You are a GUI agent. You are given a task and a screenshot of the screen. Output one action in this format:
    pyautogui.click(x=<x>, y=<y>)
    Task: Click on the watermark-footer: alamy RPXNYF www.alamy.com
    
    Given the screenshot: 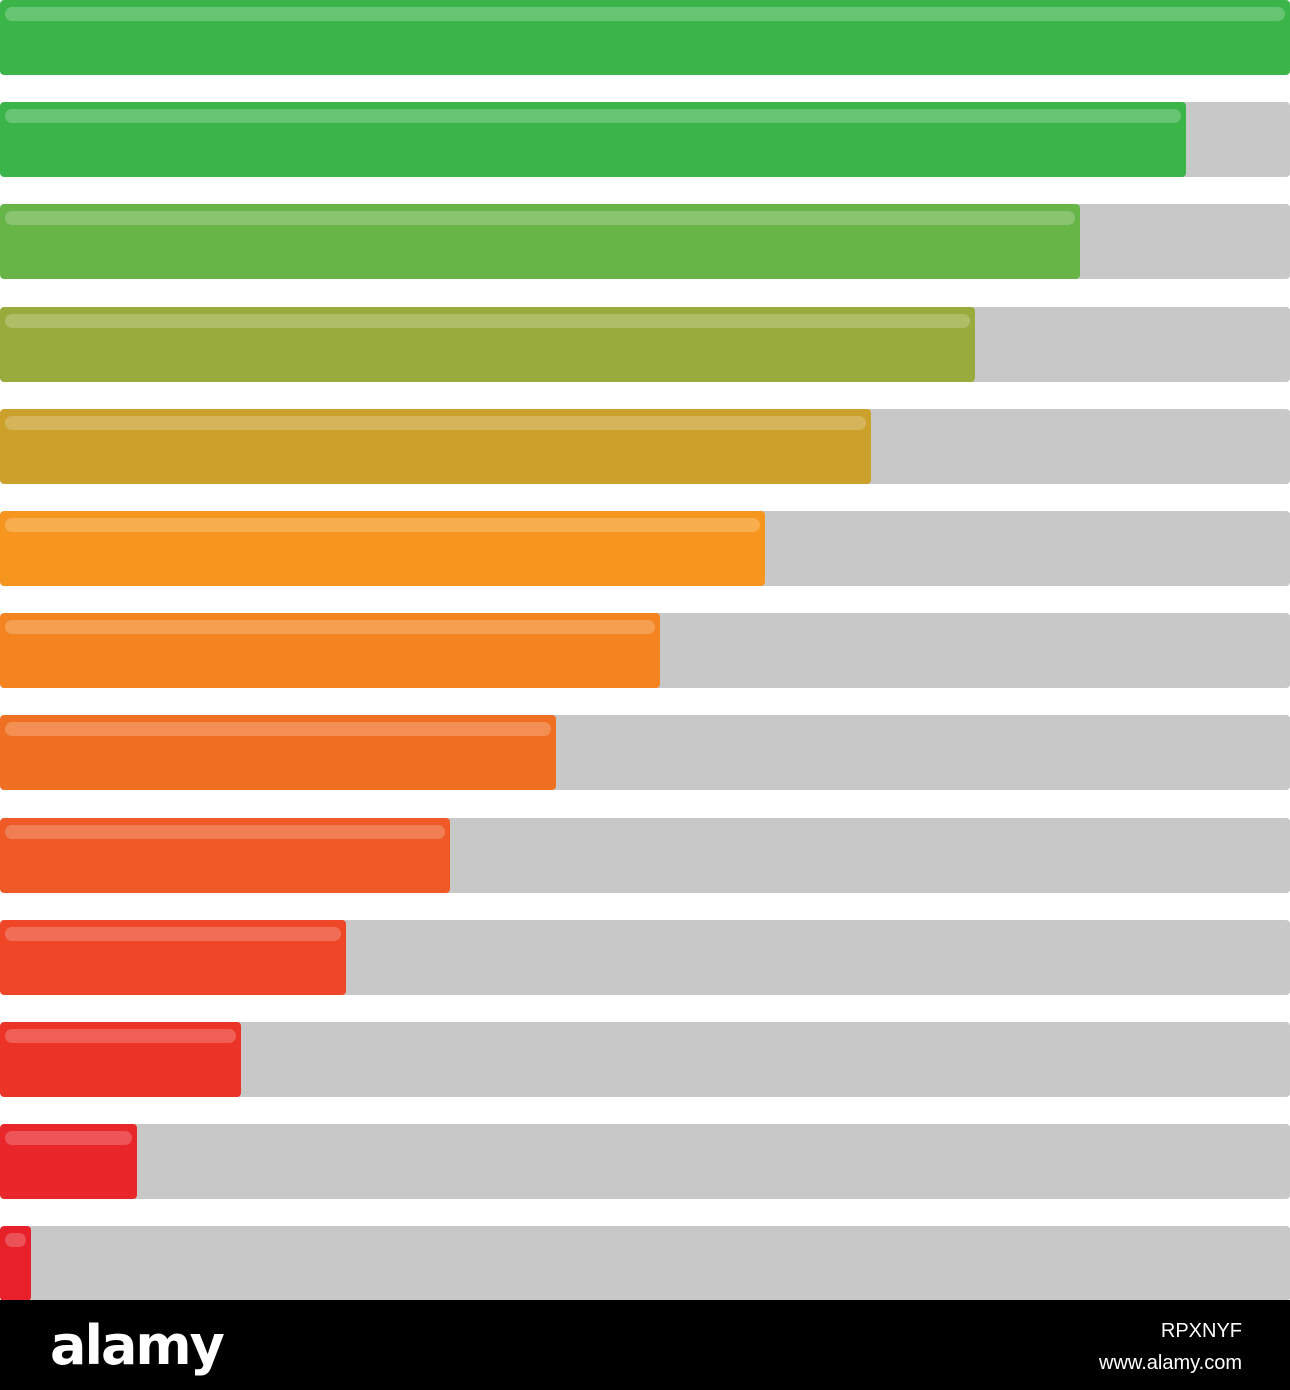 What is the action you would take?
    pyautogui.click(x=645, y=1345)
    